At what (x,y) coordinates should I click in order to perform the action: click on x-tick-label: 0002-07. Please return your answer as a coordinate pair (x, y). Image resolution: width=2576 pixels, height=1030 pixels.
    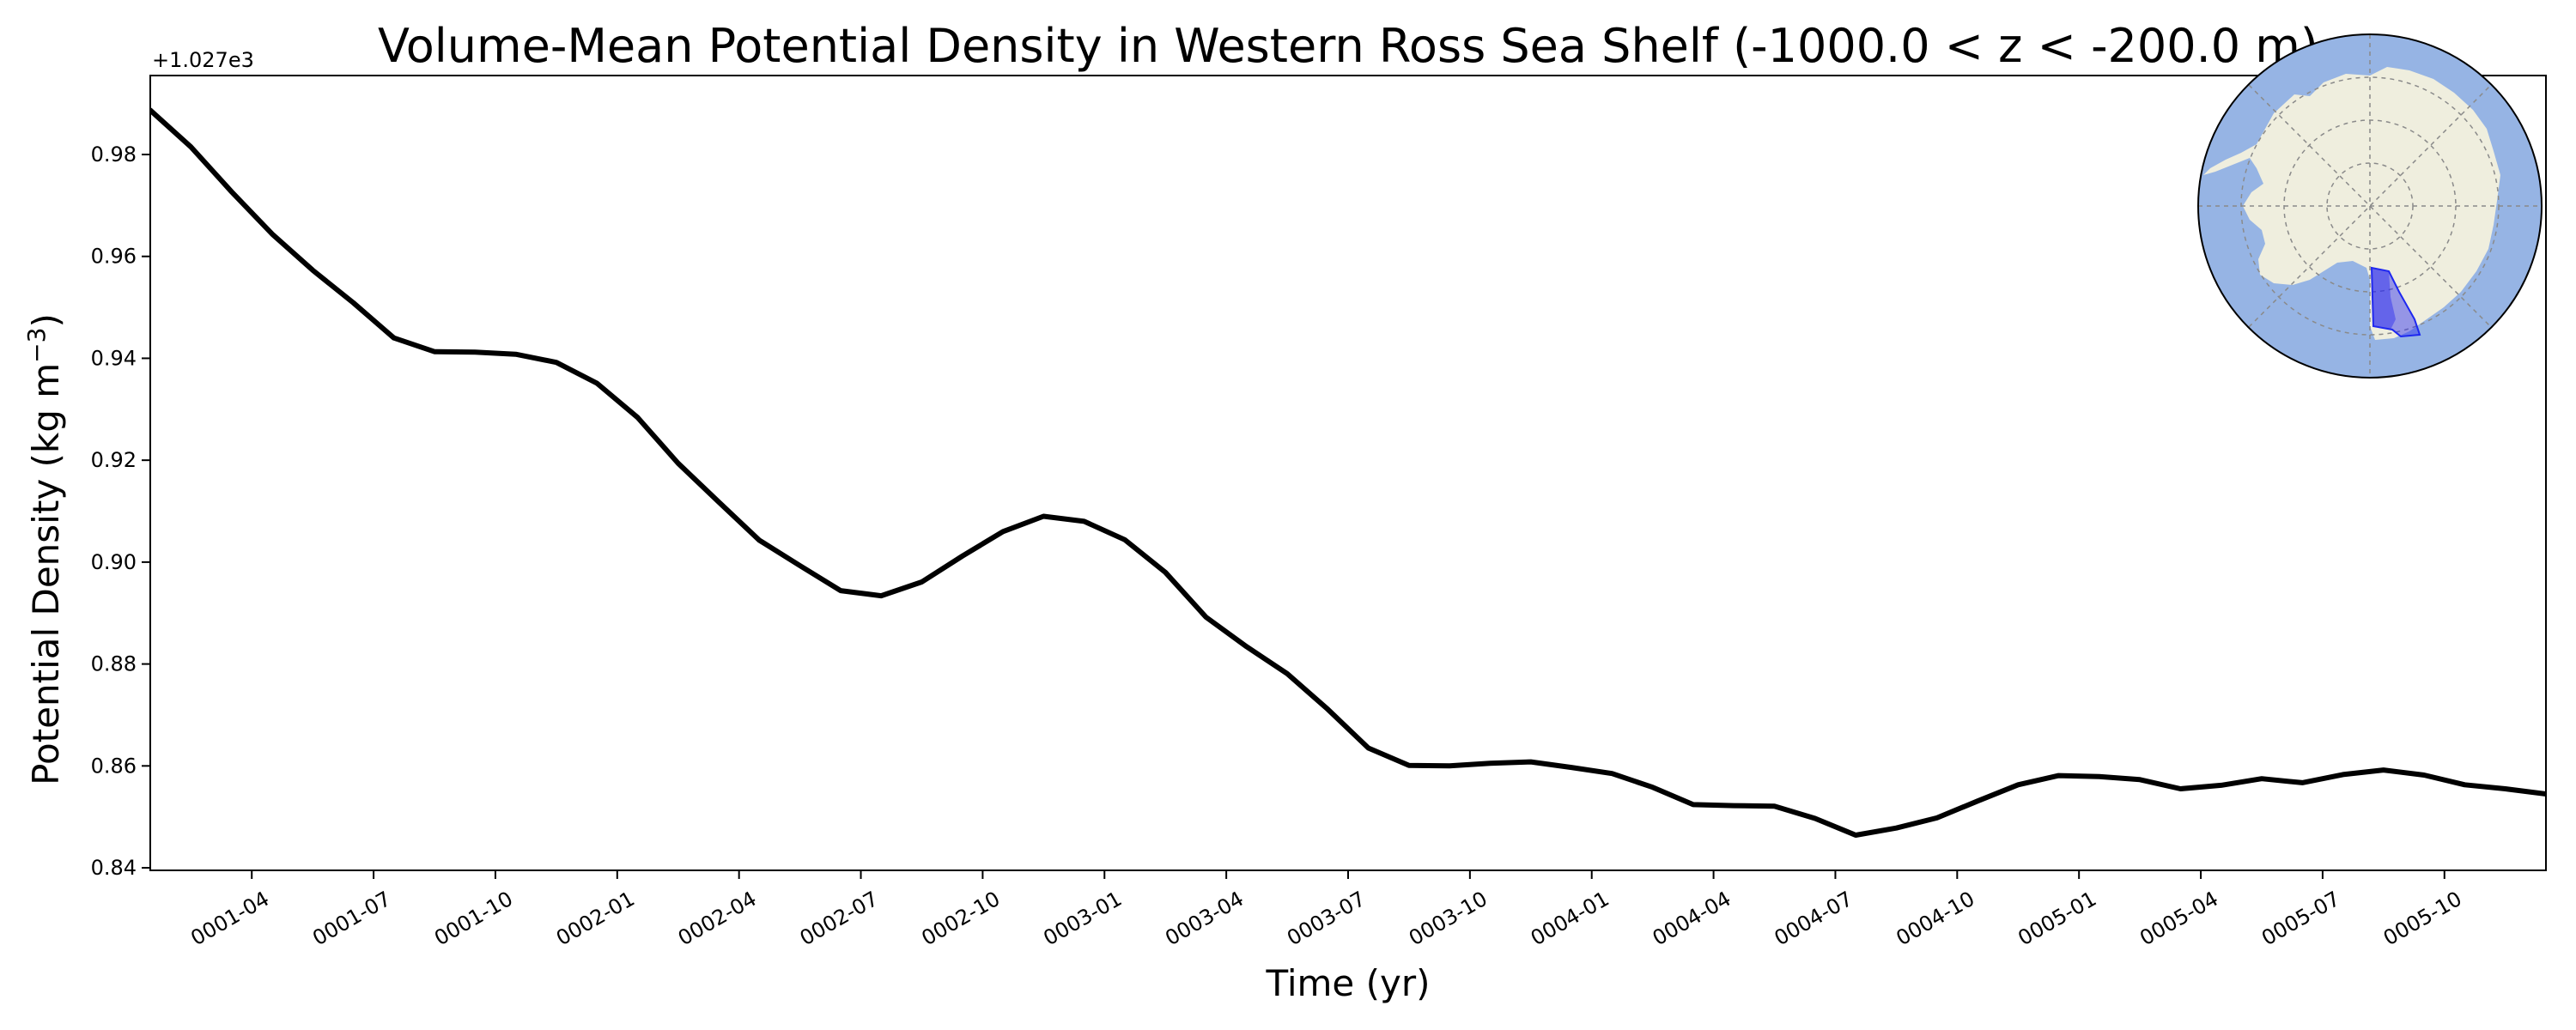
    Looking at the image, I should click on (839, 918).